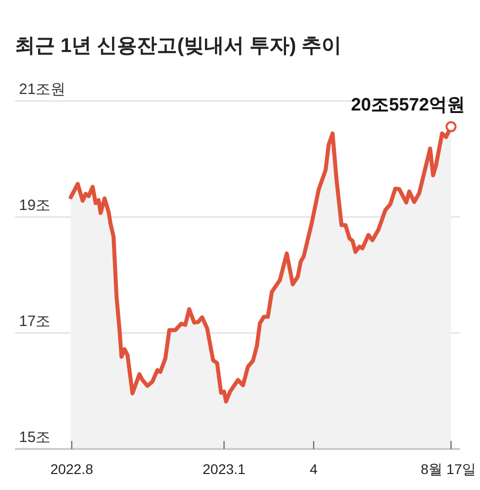 The height and width of the screenshot is (490, 480). Describe the element at coordinates (35, 437) in the screenshot. I see `y-tick-label: 15조` at that location.